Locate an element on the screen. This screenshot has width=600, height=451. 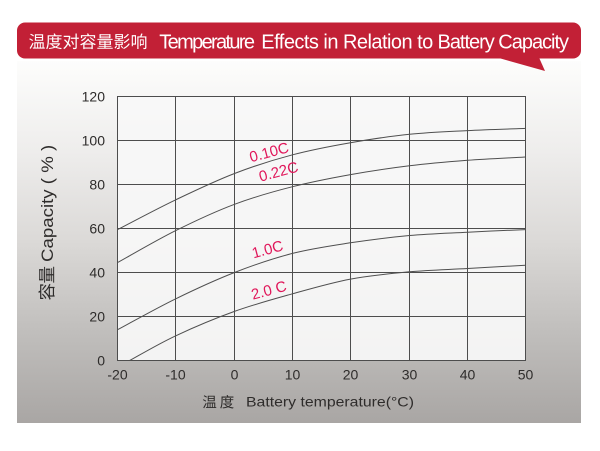
svg-text: Battery temperature(°C) is located at coordinates (330, 401).